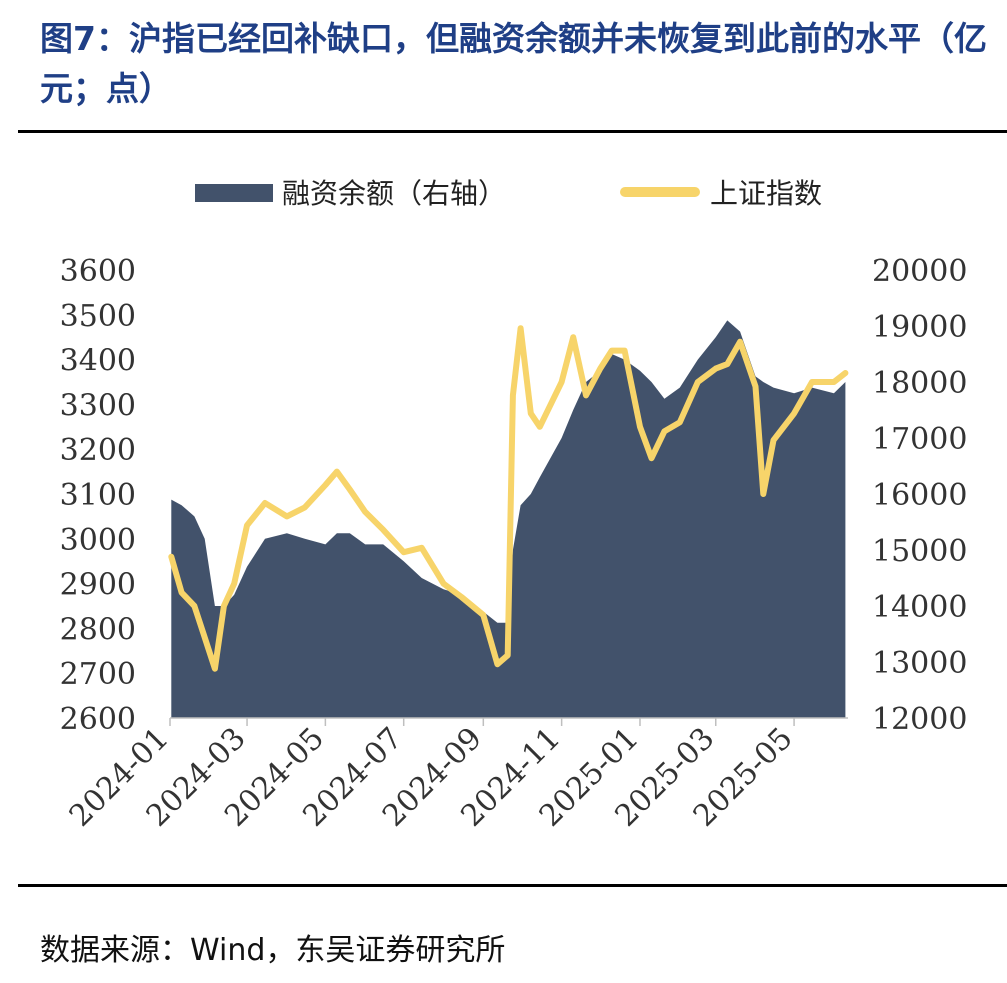 The image size is (1007, 983). Describe the element at coordinates (513, 63) in the screenshot. I see `chart-title: 图7：沪指已经回补缺口，但融资余额并未恢复到此前的水平（亿元；点）` at that location.